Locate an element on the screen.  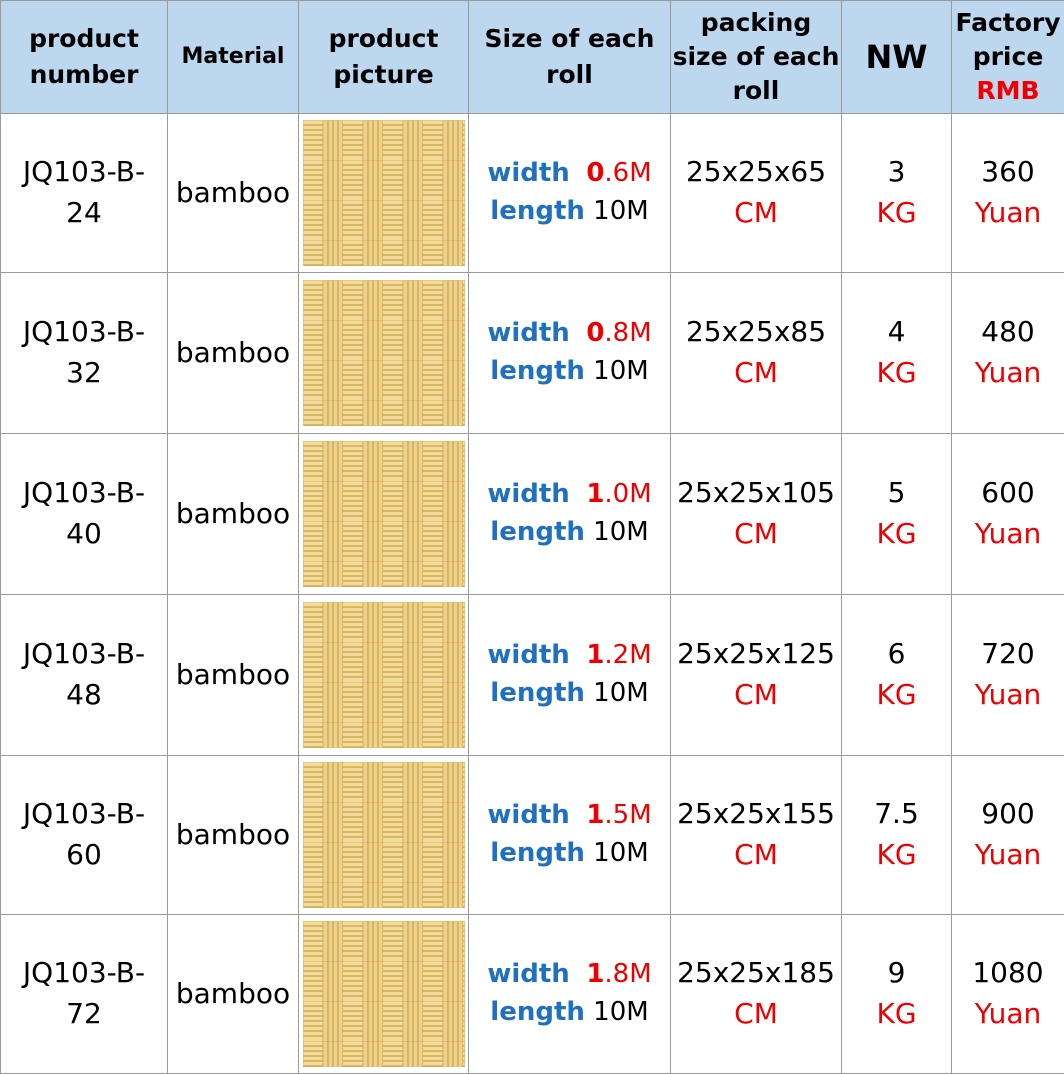
width-value-int: 0 is located at coordinates (595, 173).